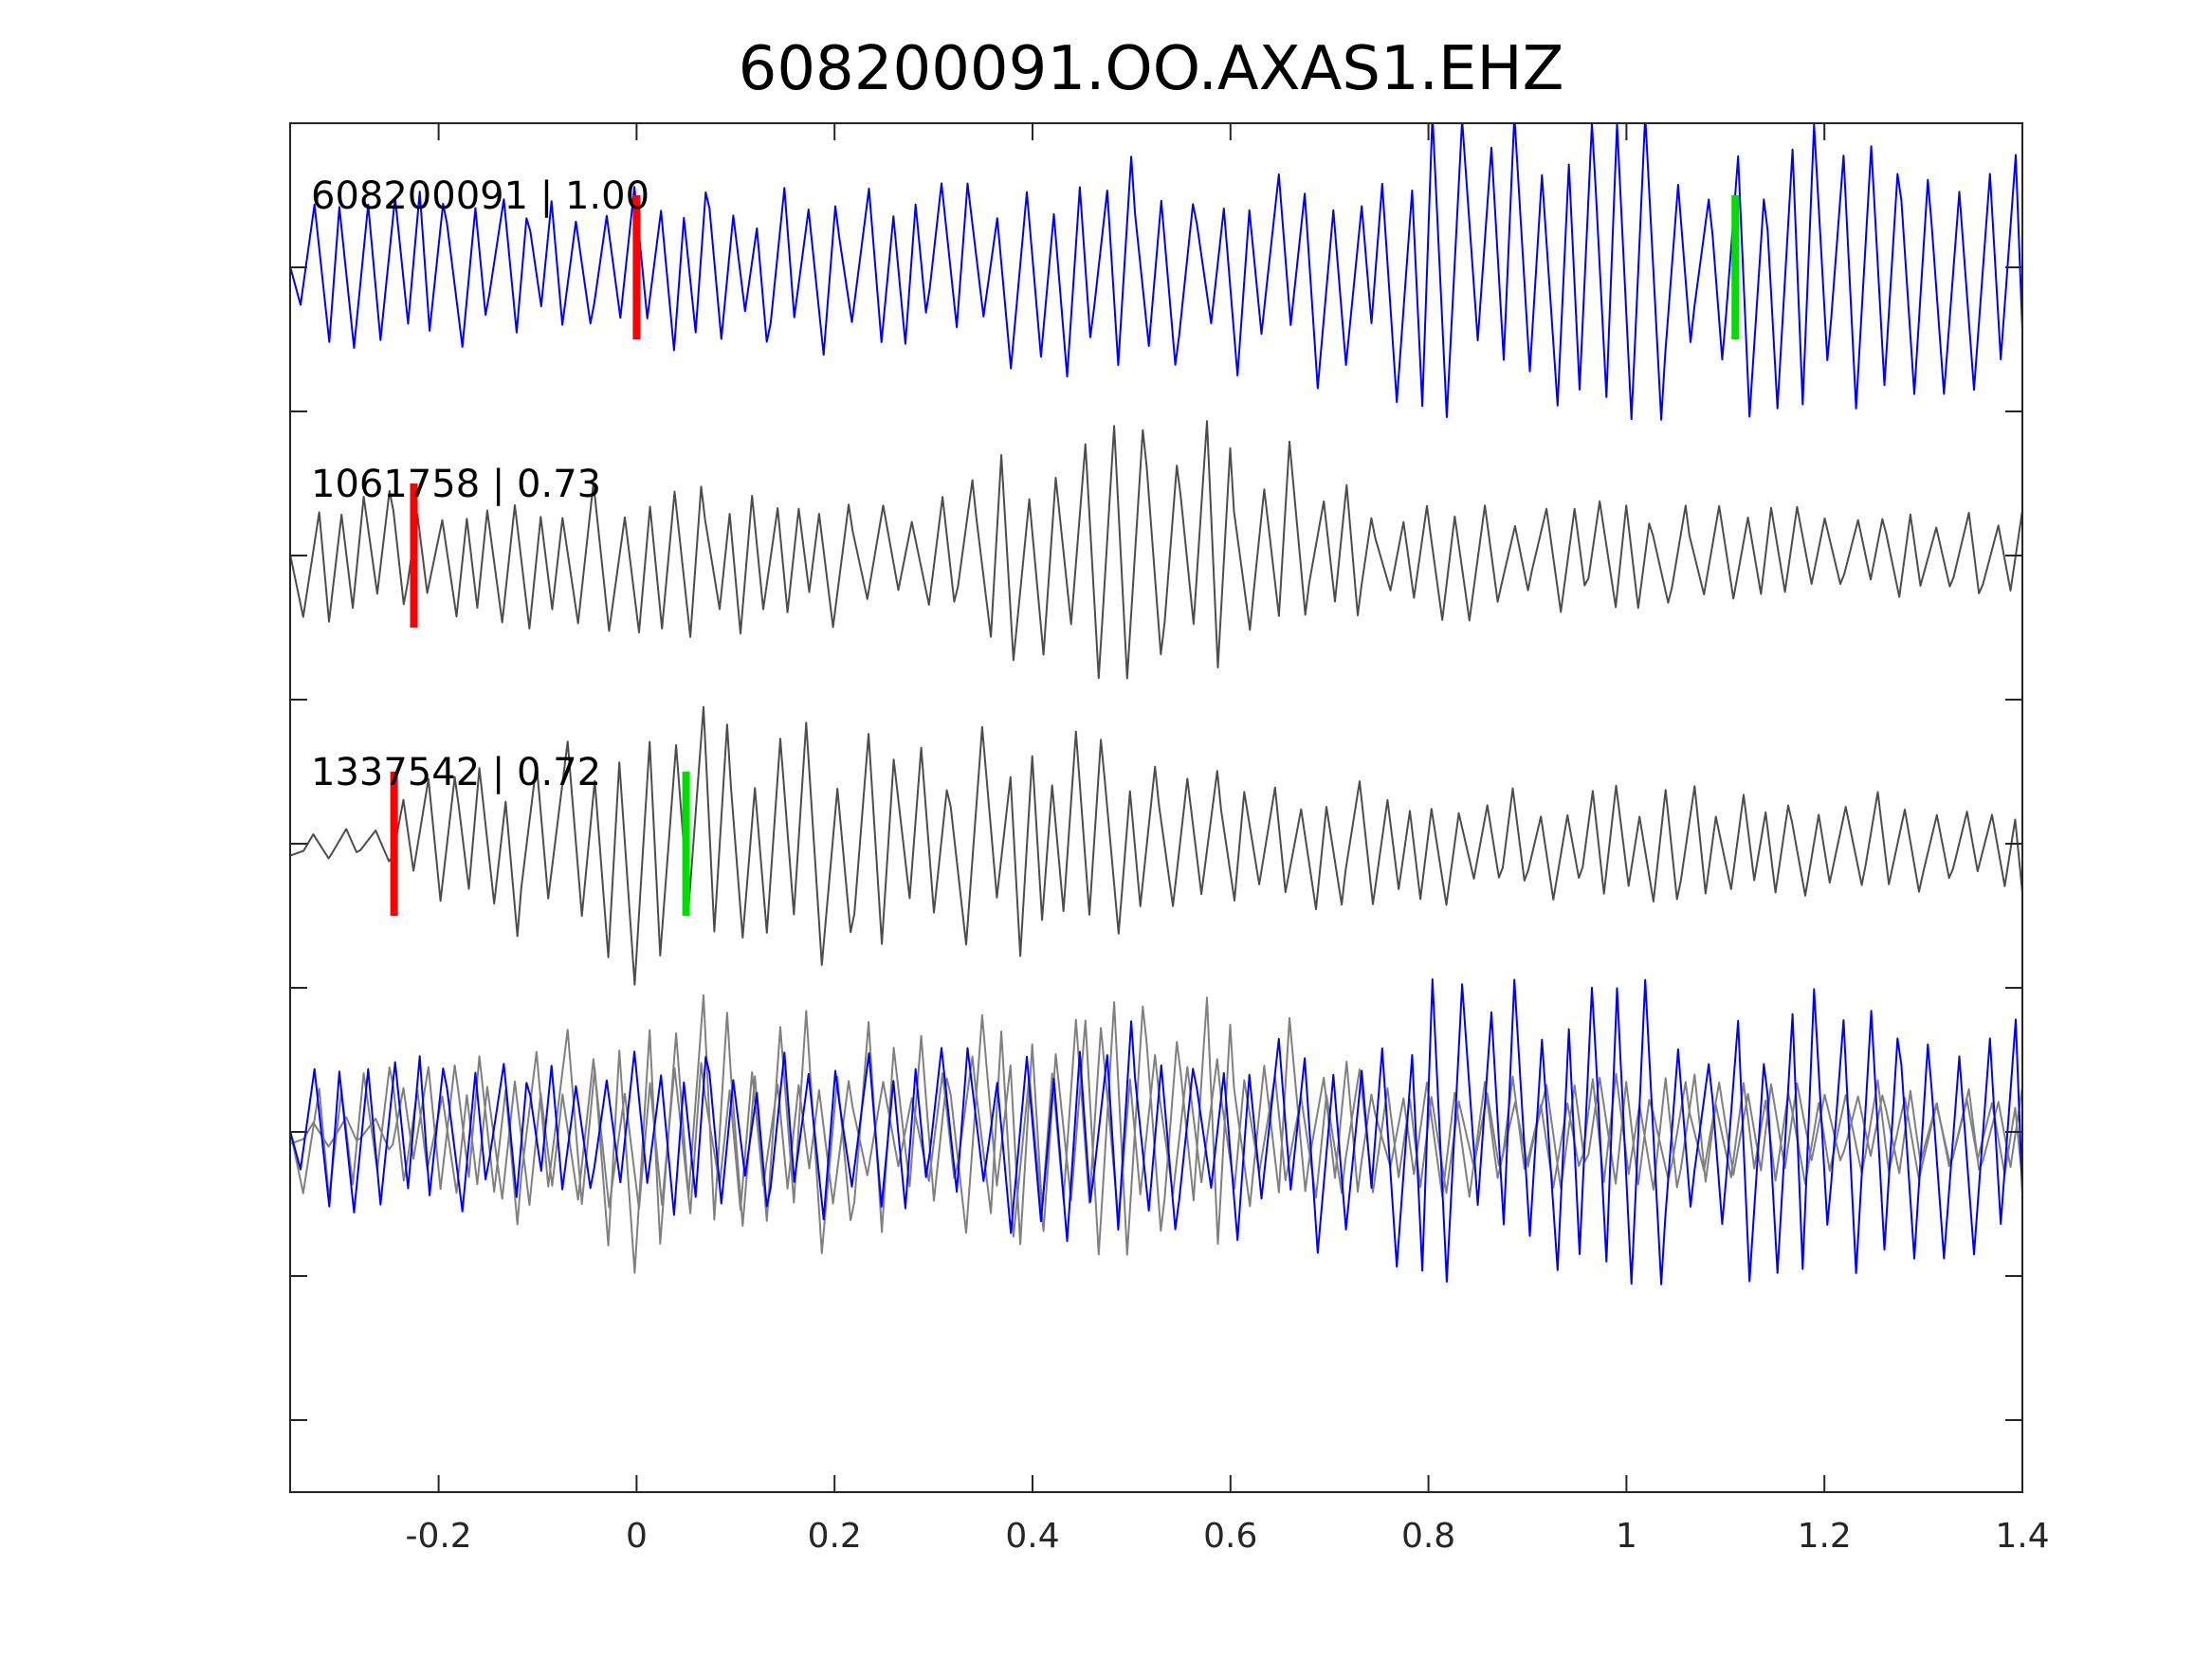  I want to click on overlay-trace-template, so click(1156, 1131).